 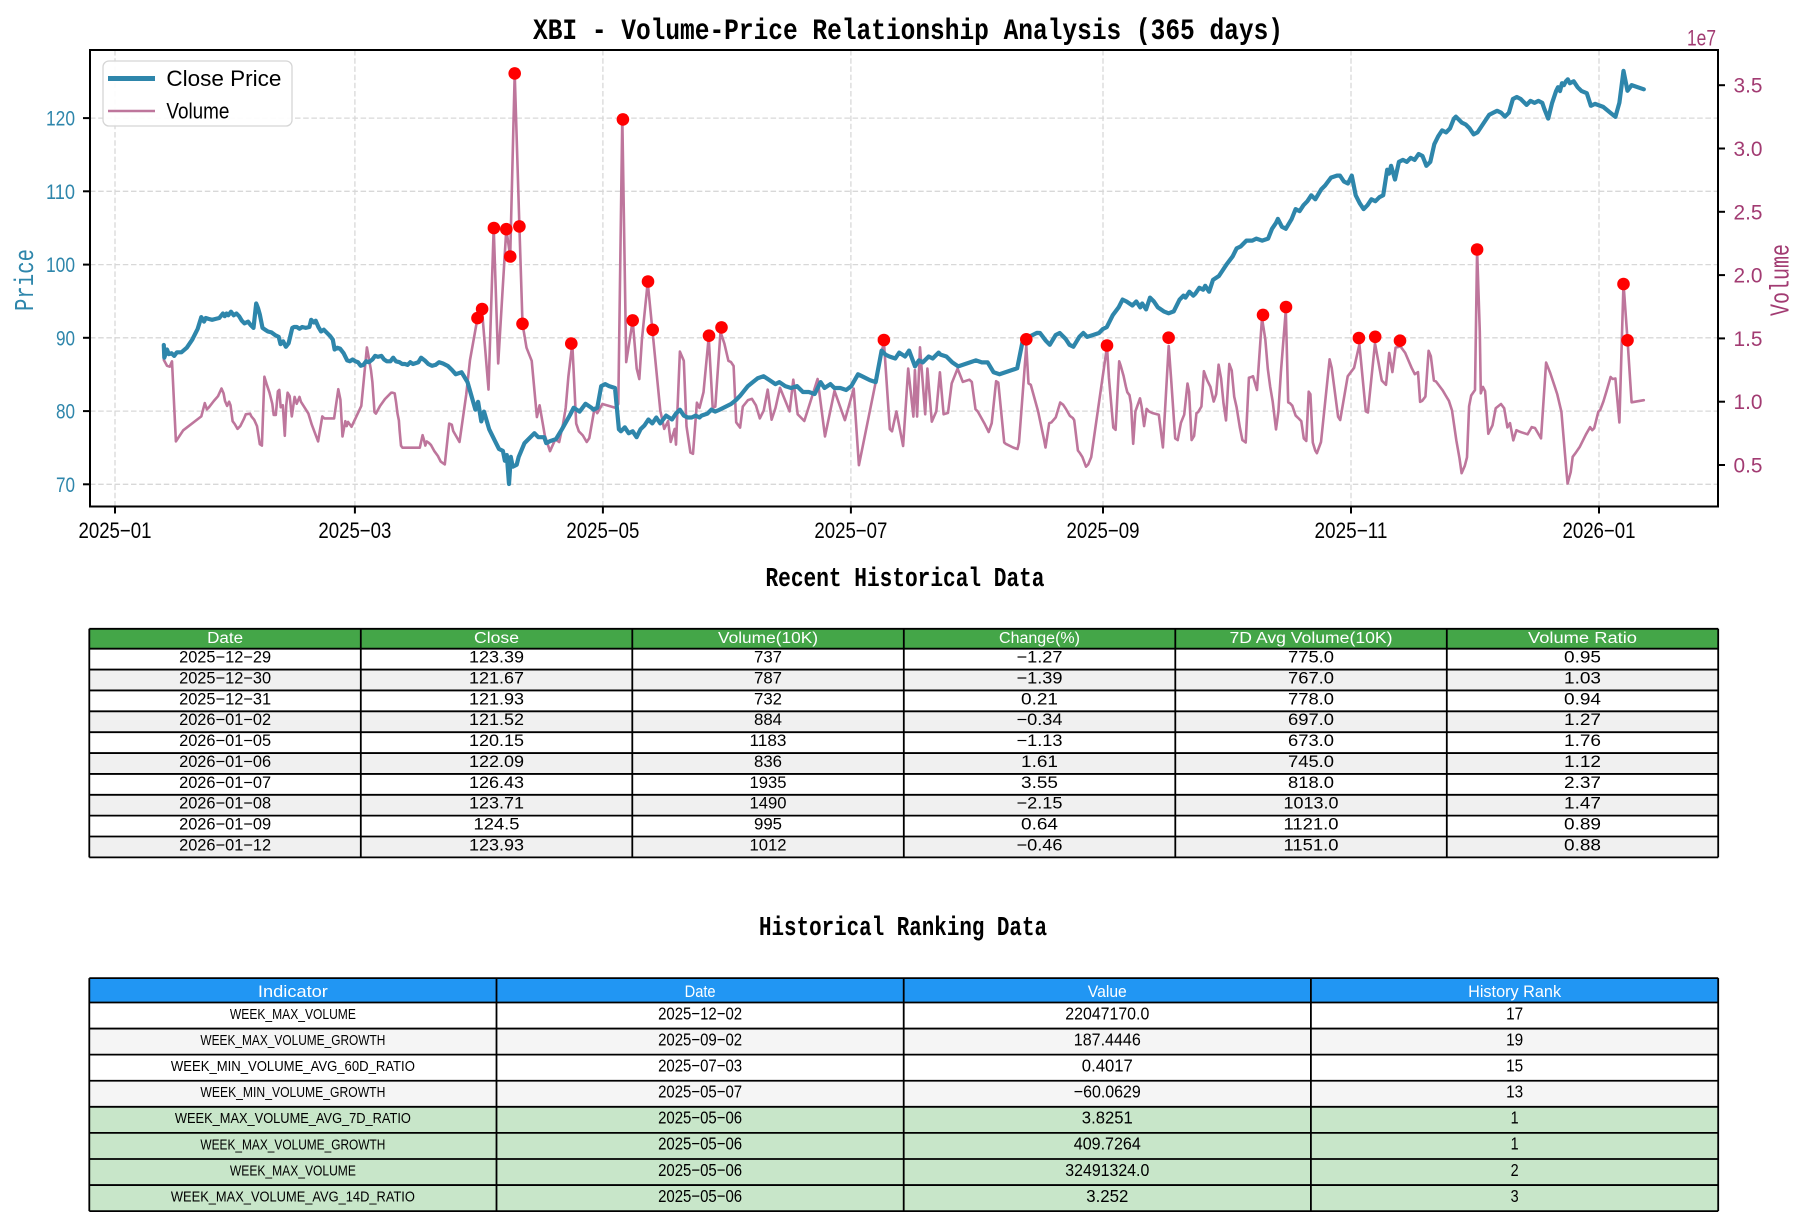 I want to click on svg-text: Change(%), so click(x=1039, y=638).